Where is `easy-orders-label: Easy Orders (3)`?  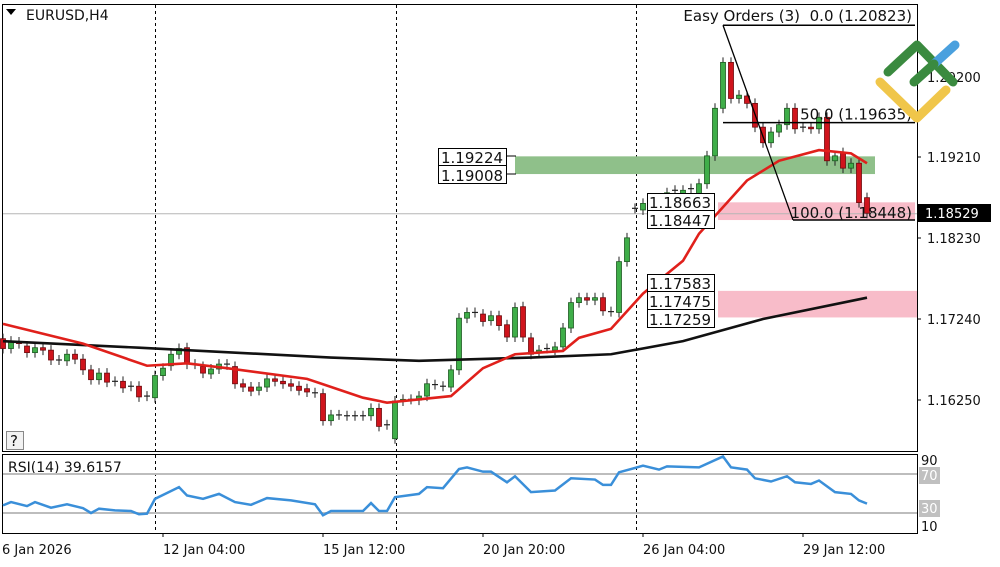 easy-orders-label: Easy Orders (3) is located at coordinates (741, 16).